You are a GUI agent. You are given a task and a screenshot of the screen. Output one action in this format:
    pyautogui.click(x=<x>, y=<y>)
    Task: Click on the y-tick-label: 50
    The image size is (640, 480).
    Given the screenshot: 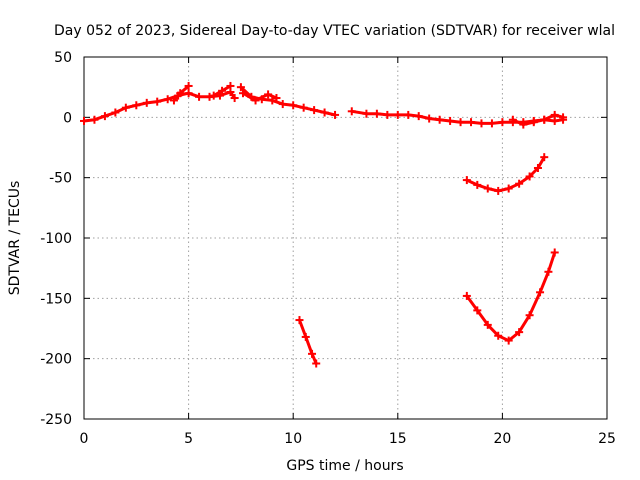 What is the action you would take?
    pyautogui.click(x=63, y=58)
    